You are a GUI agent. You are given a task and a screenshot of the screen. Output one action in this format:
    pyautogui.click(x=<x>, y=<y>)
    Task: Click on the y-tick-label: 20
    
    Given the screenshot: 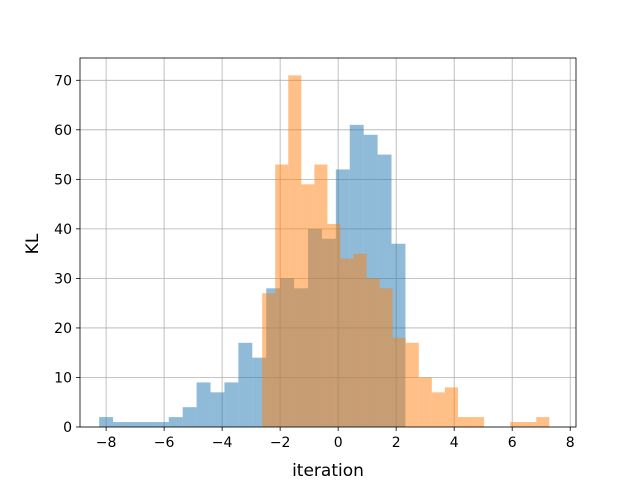 What is the action you would take?
    pyautogui.click(x=63, y=329)
    